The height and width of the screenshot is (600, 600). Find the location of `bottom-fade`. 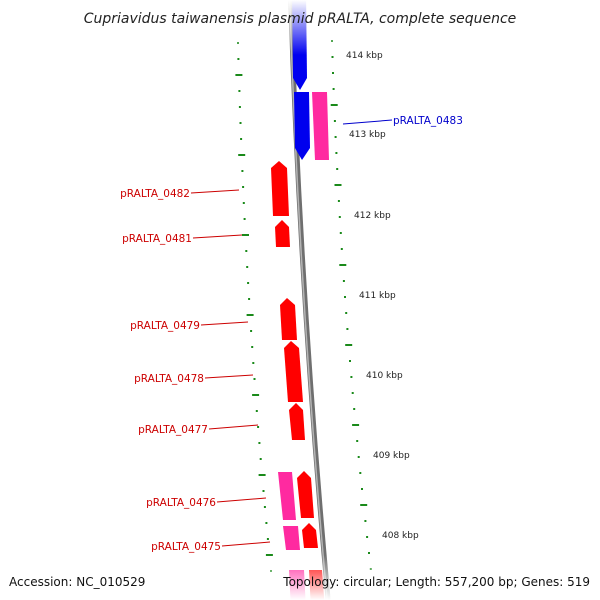

bottom-fade is located at coordinates (300, 577).